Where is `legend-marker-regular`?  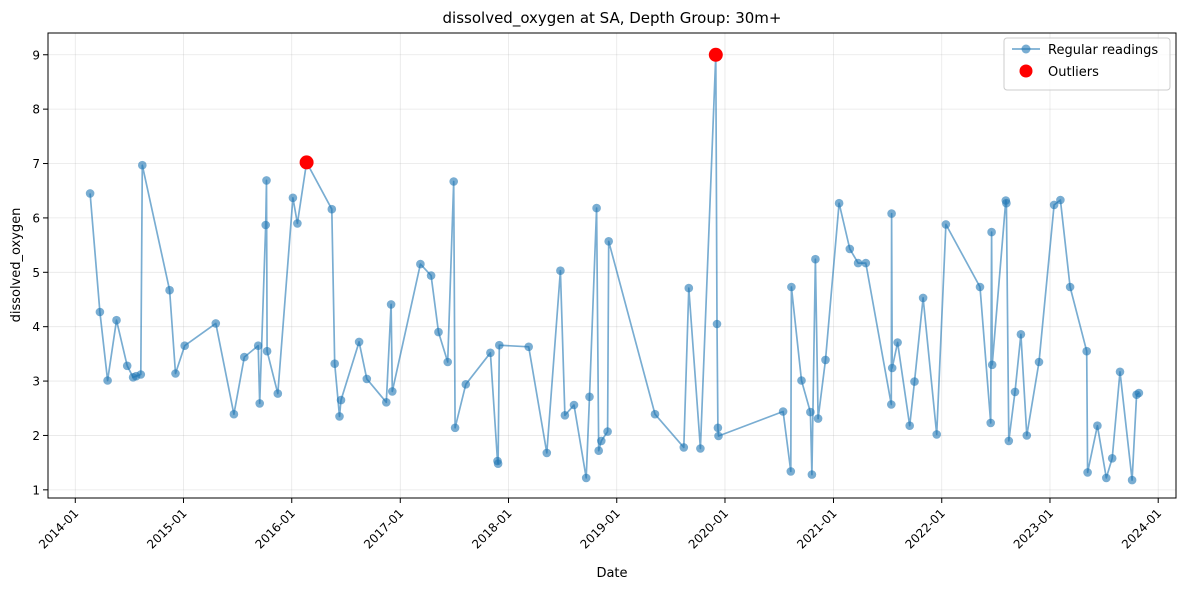 legend-marker-regular is located at coordinates (1026, 49).